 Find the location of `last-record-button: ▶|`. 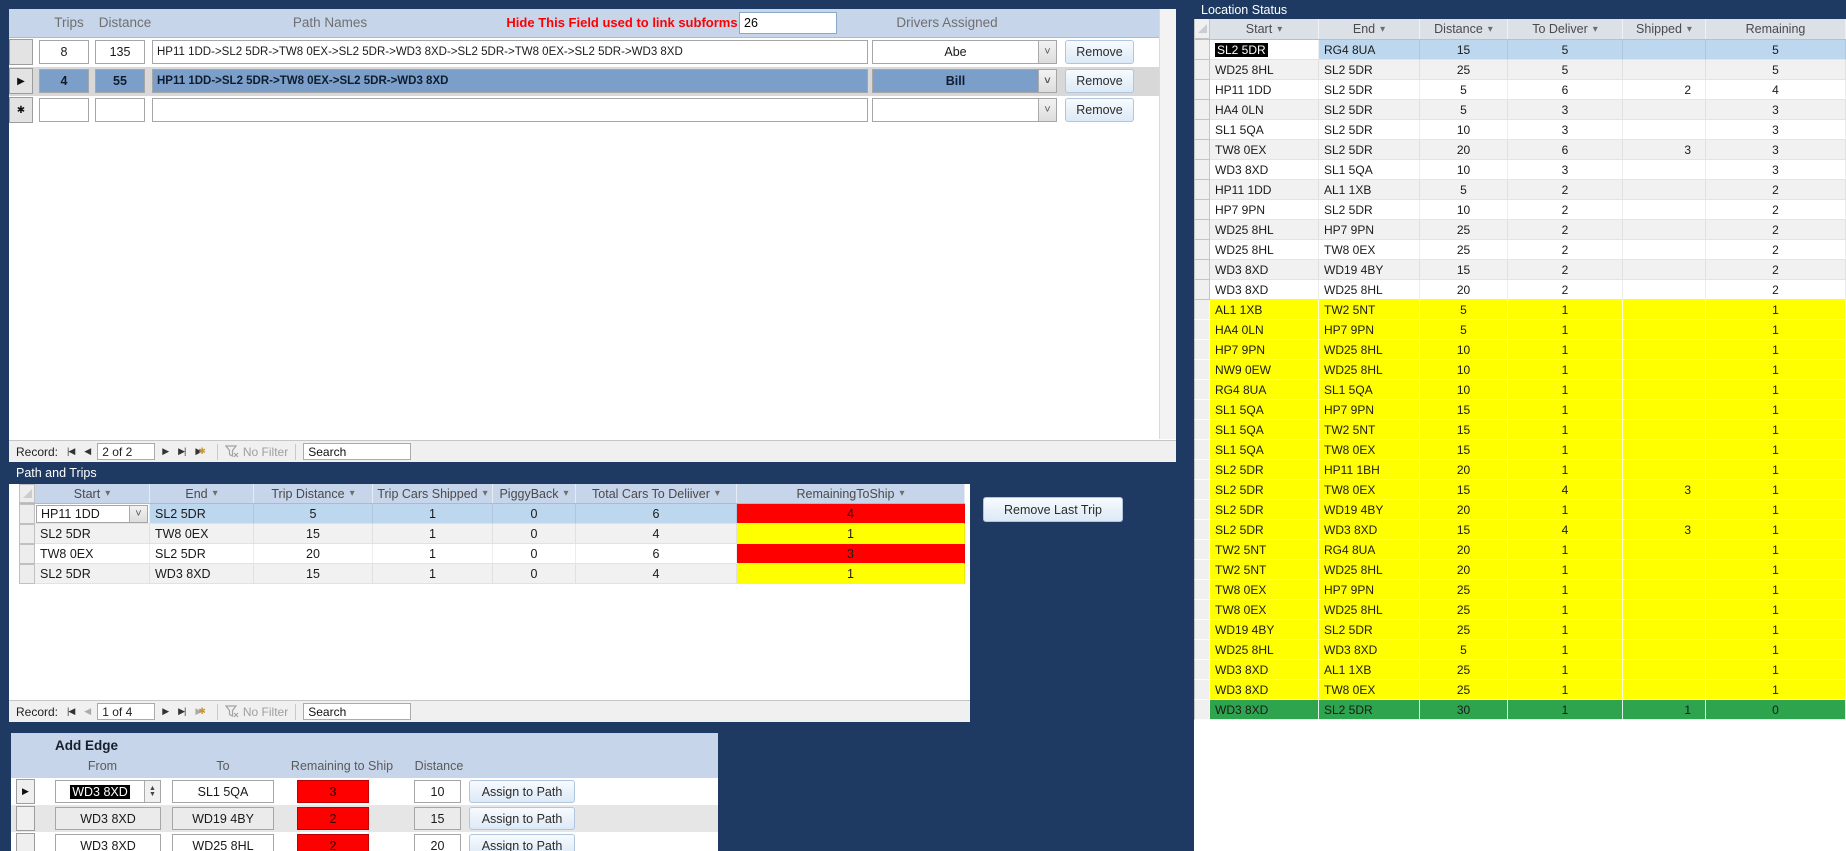

last-record-button: ▶| is located at coordinates (182, 711).